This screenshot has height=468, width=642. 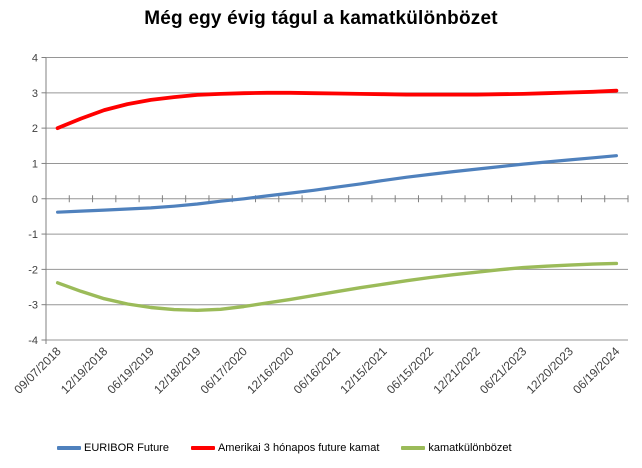 What do you see at coordinates (35, 59) in the screenshot?
I see `y-axis-label: 4` at bounding box center [35, 59].